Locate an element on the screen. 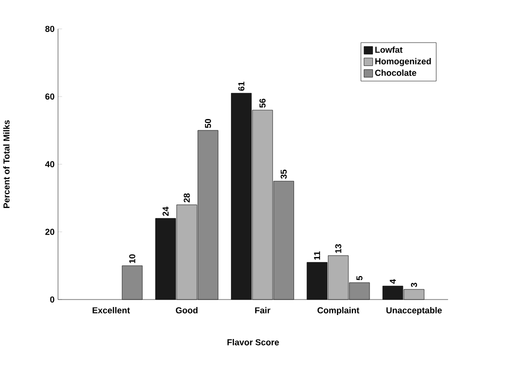 The width and height of the screenshot is (530, 387). x-axis-title: Flavor Score is located at coordinates (253, 342).